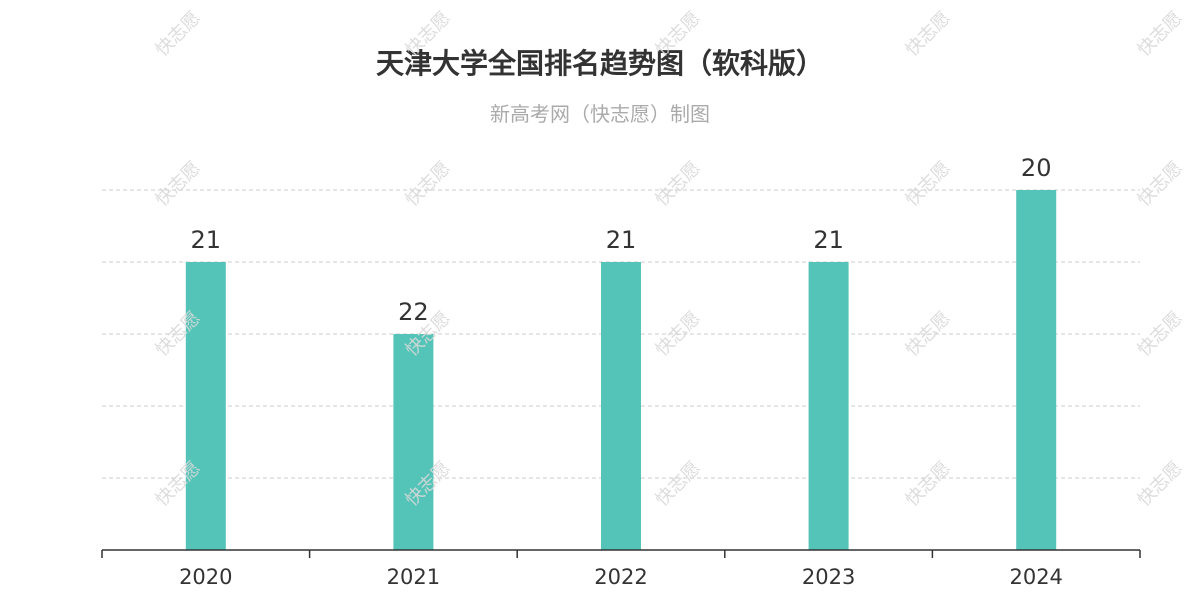  I want to click on data-label-2024: 20, so click(1036, 168).